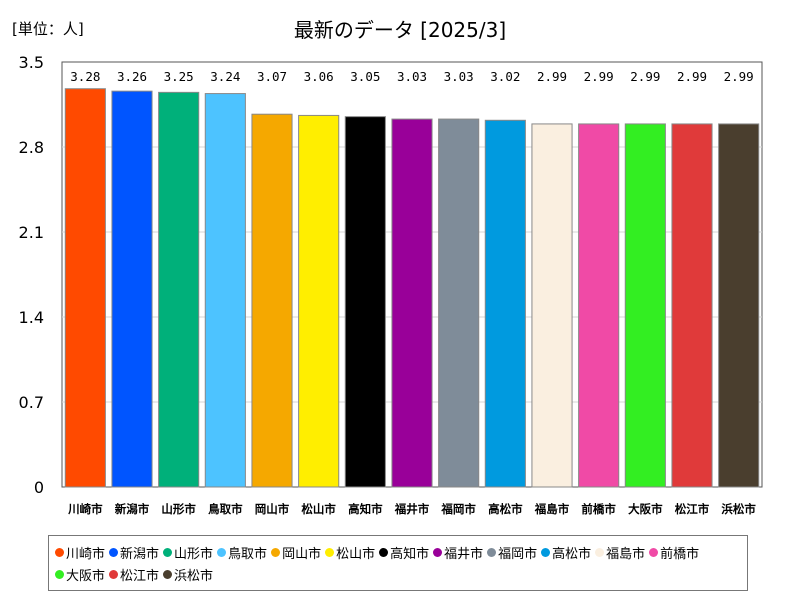 The image size is (800, 600). What do you see at coordinates (272, 509) in the screenshot?
I see `x-tick-label: 岡山市` at bounding box center [272, 509].